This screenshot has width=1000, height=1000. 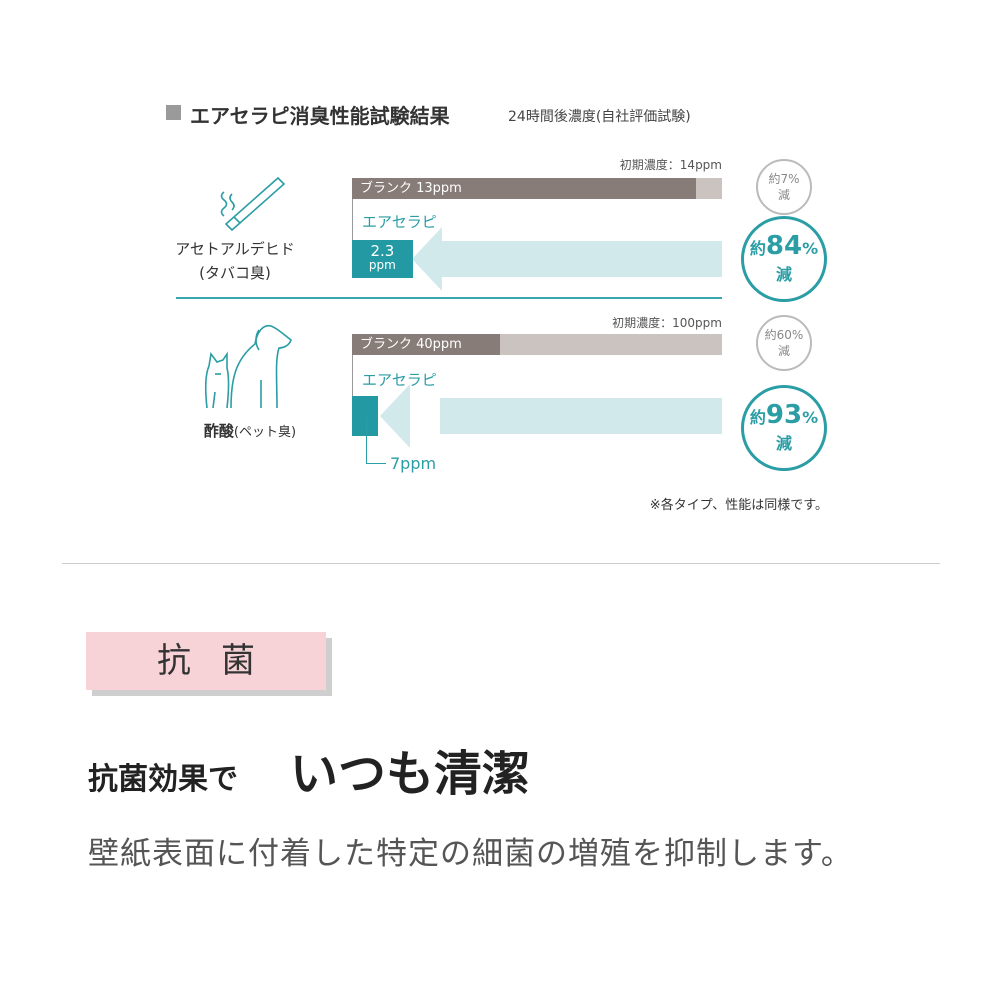 I want to click on row1-product-bar: 2.3 ppm, so click(x=382, y=259).